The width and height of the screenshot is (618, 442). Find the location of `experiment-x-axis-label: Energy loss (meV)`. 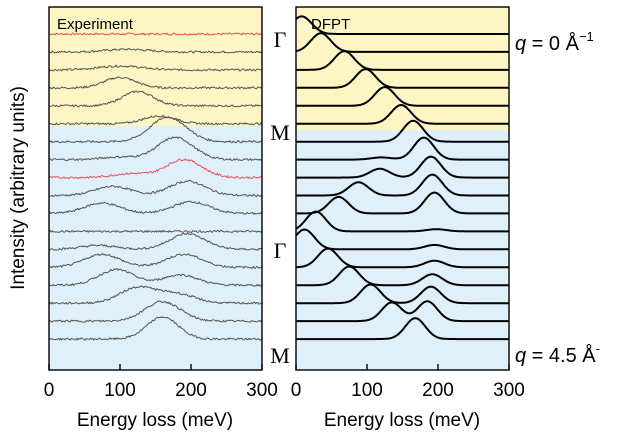

experiment-x-axis-label: Energy loss (meV) is located at coordinates (155, 420).